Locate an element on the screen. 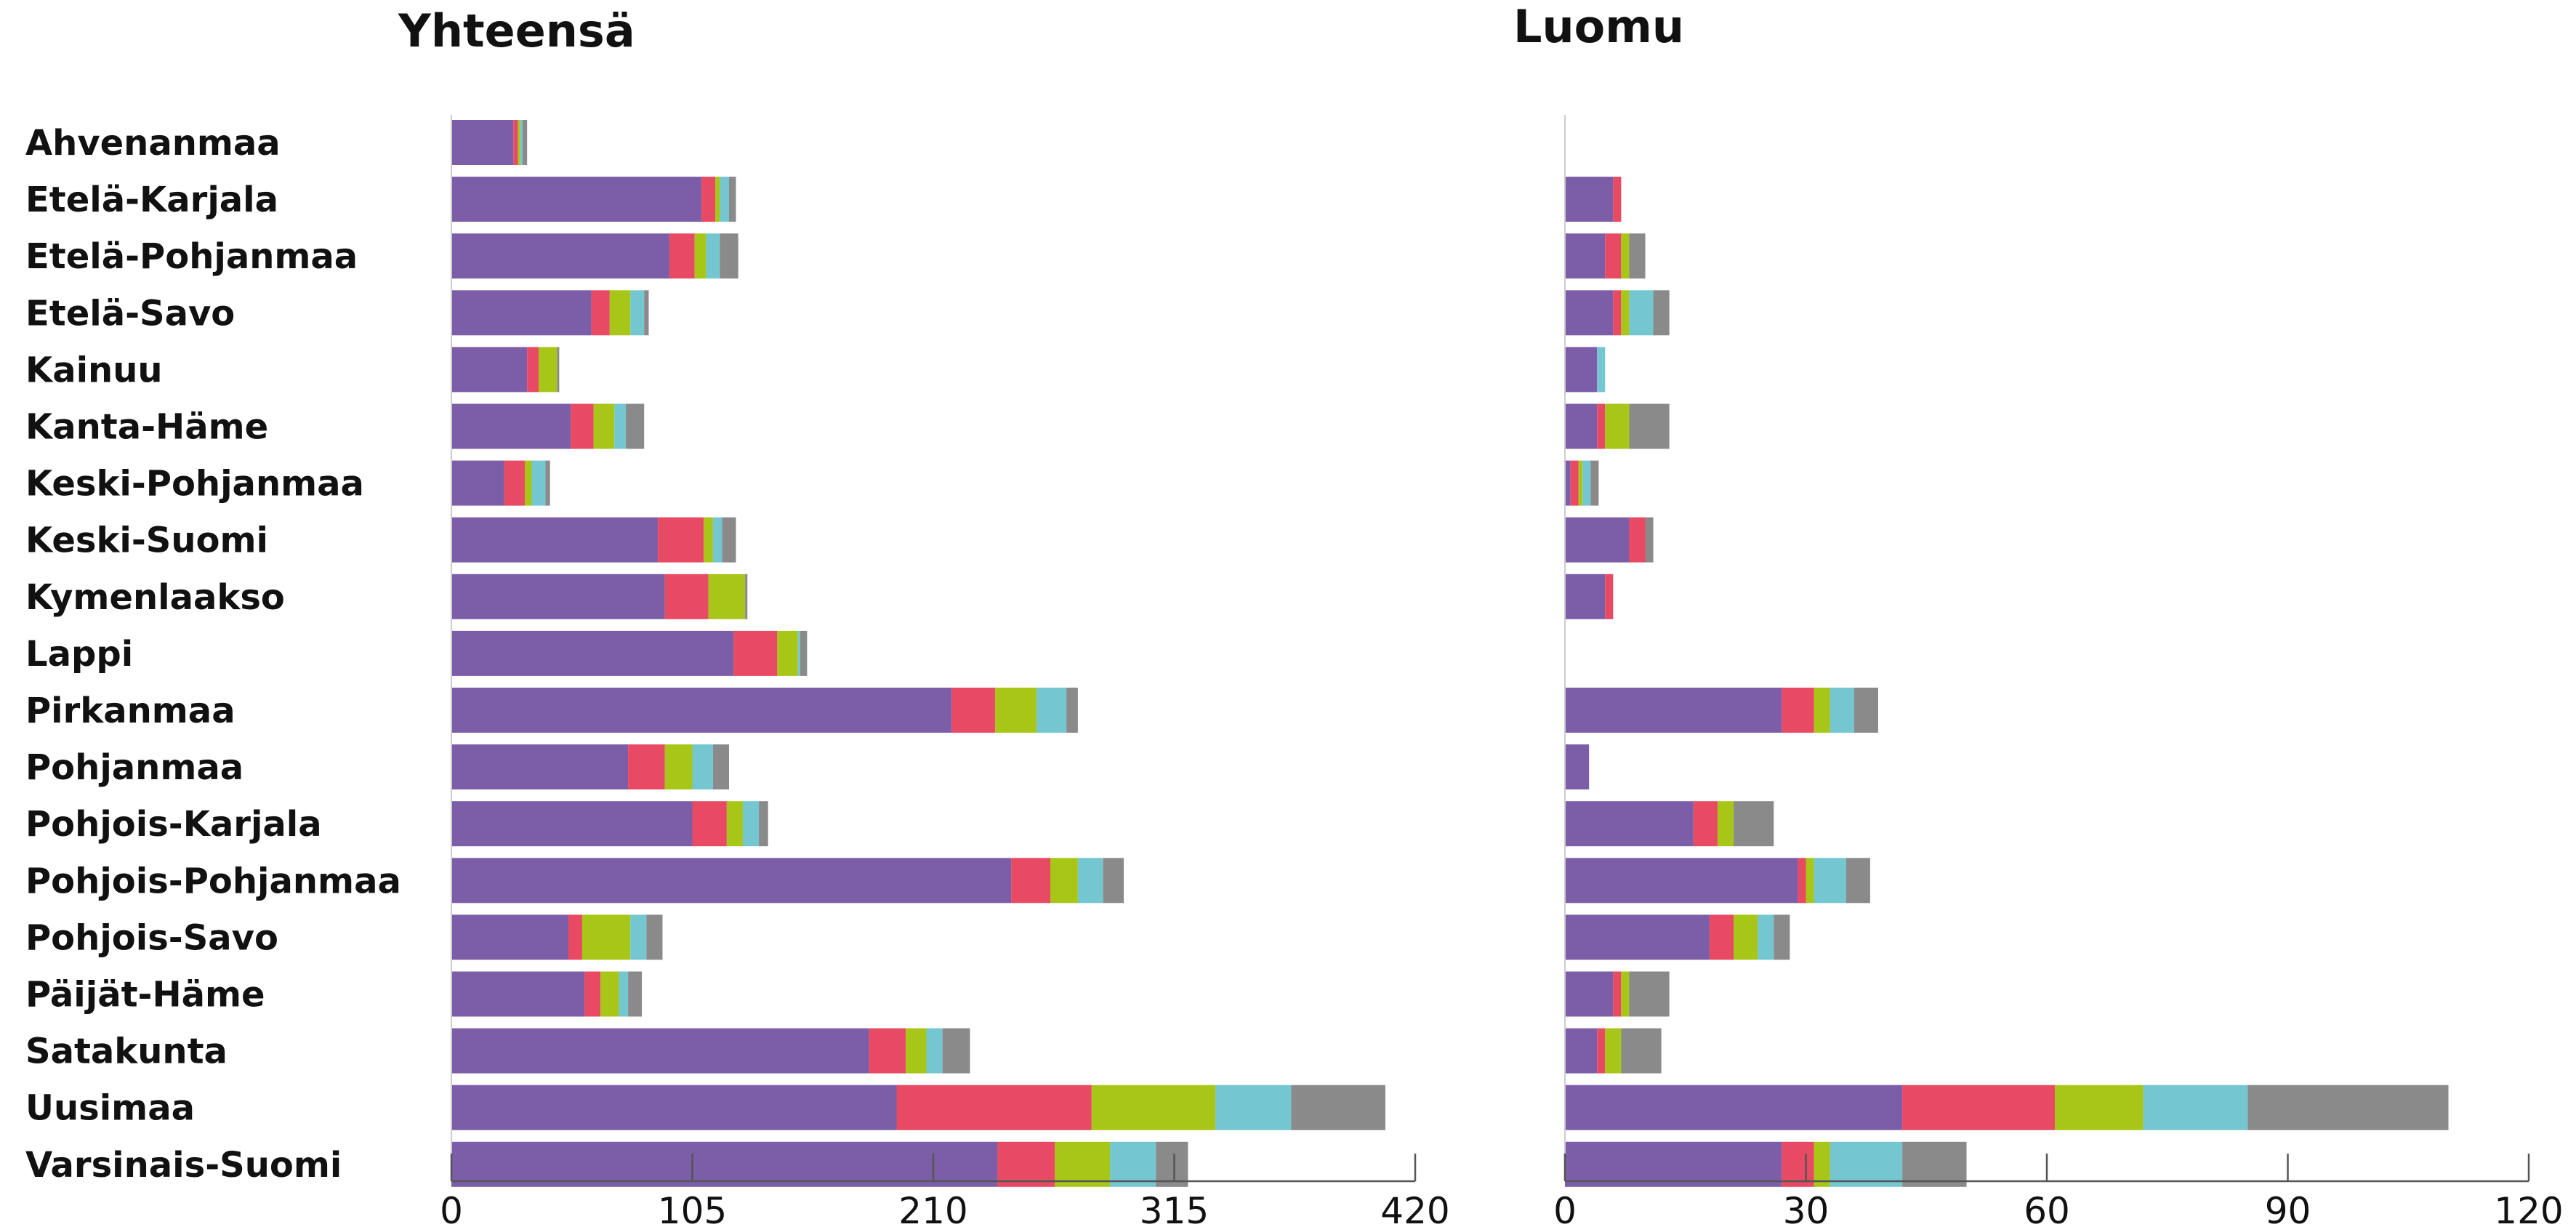 The height and width of the screenshot is (1227, 2576). bar-varsinais-suomi-seg5 is located at coordinates (1934, 1164).